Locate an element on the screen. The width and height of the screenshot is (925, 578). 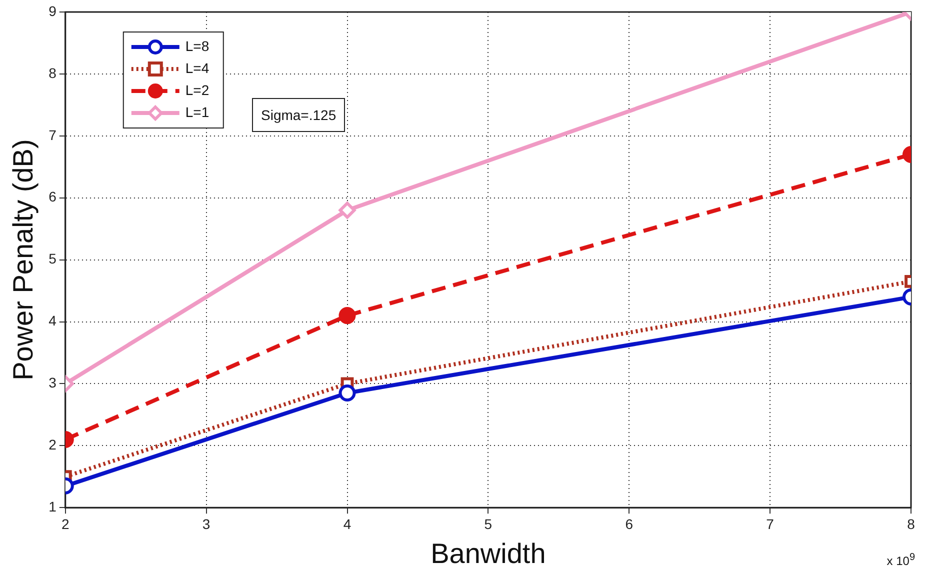
legend-label: L=4 is located at coordinates (197, 68).